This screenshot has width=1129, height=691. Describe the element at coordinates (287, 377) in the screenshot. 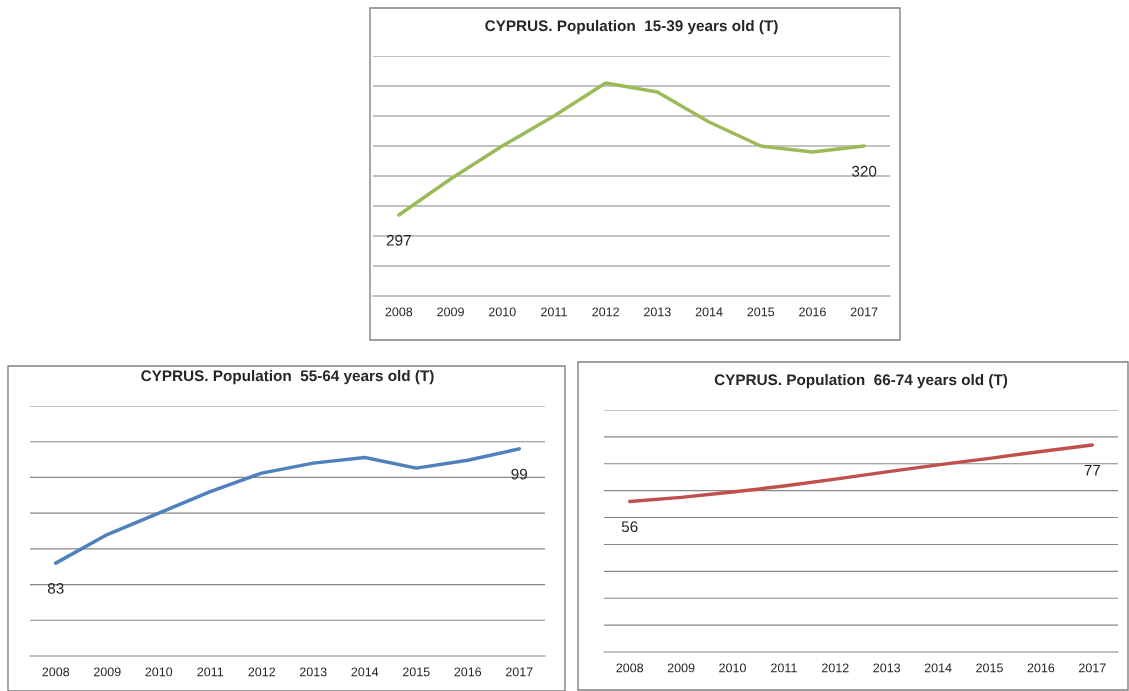

I see `chart-title: CYPRUS. Population 55-64 years old (T)` at that location.